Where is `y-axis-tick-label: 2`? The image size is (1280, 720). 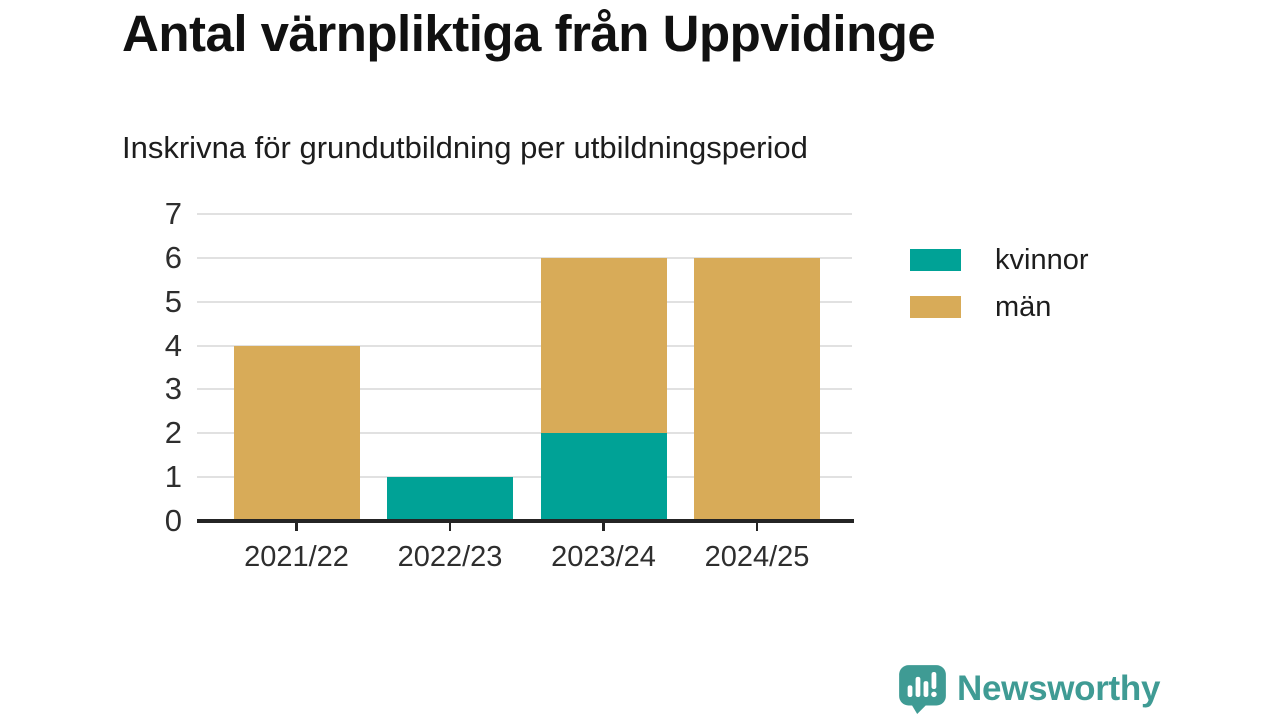 y-axis-tick-label: 2 is located at coordinates (173, 433).